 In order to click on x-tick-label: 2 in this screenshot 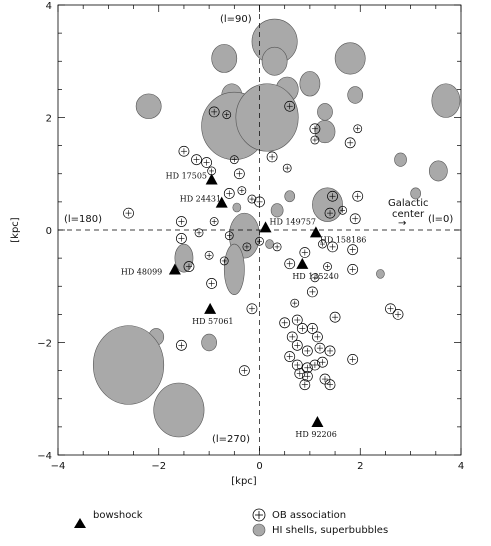, I will do `click(360, 466)`.